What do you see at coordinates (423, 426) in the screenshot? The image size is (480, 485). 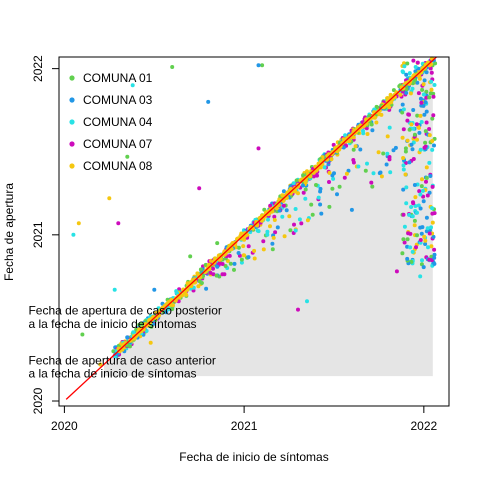 I see `x-tick-label: 2022` at bounding box center [423, 426].